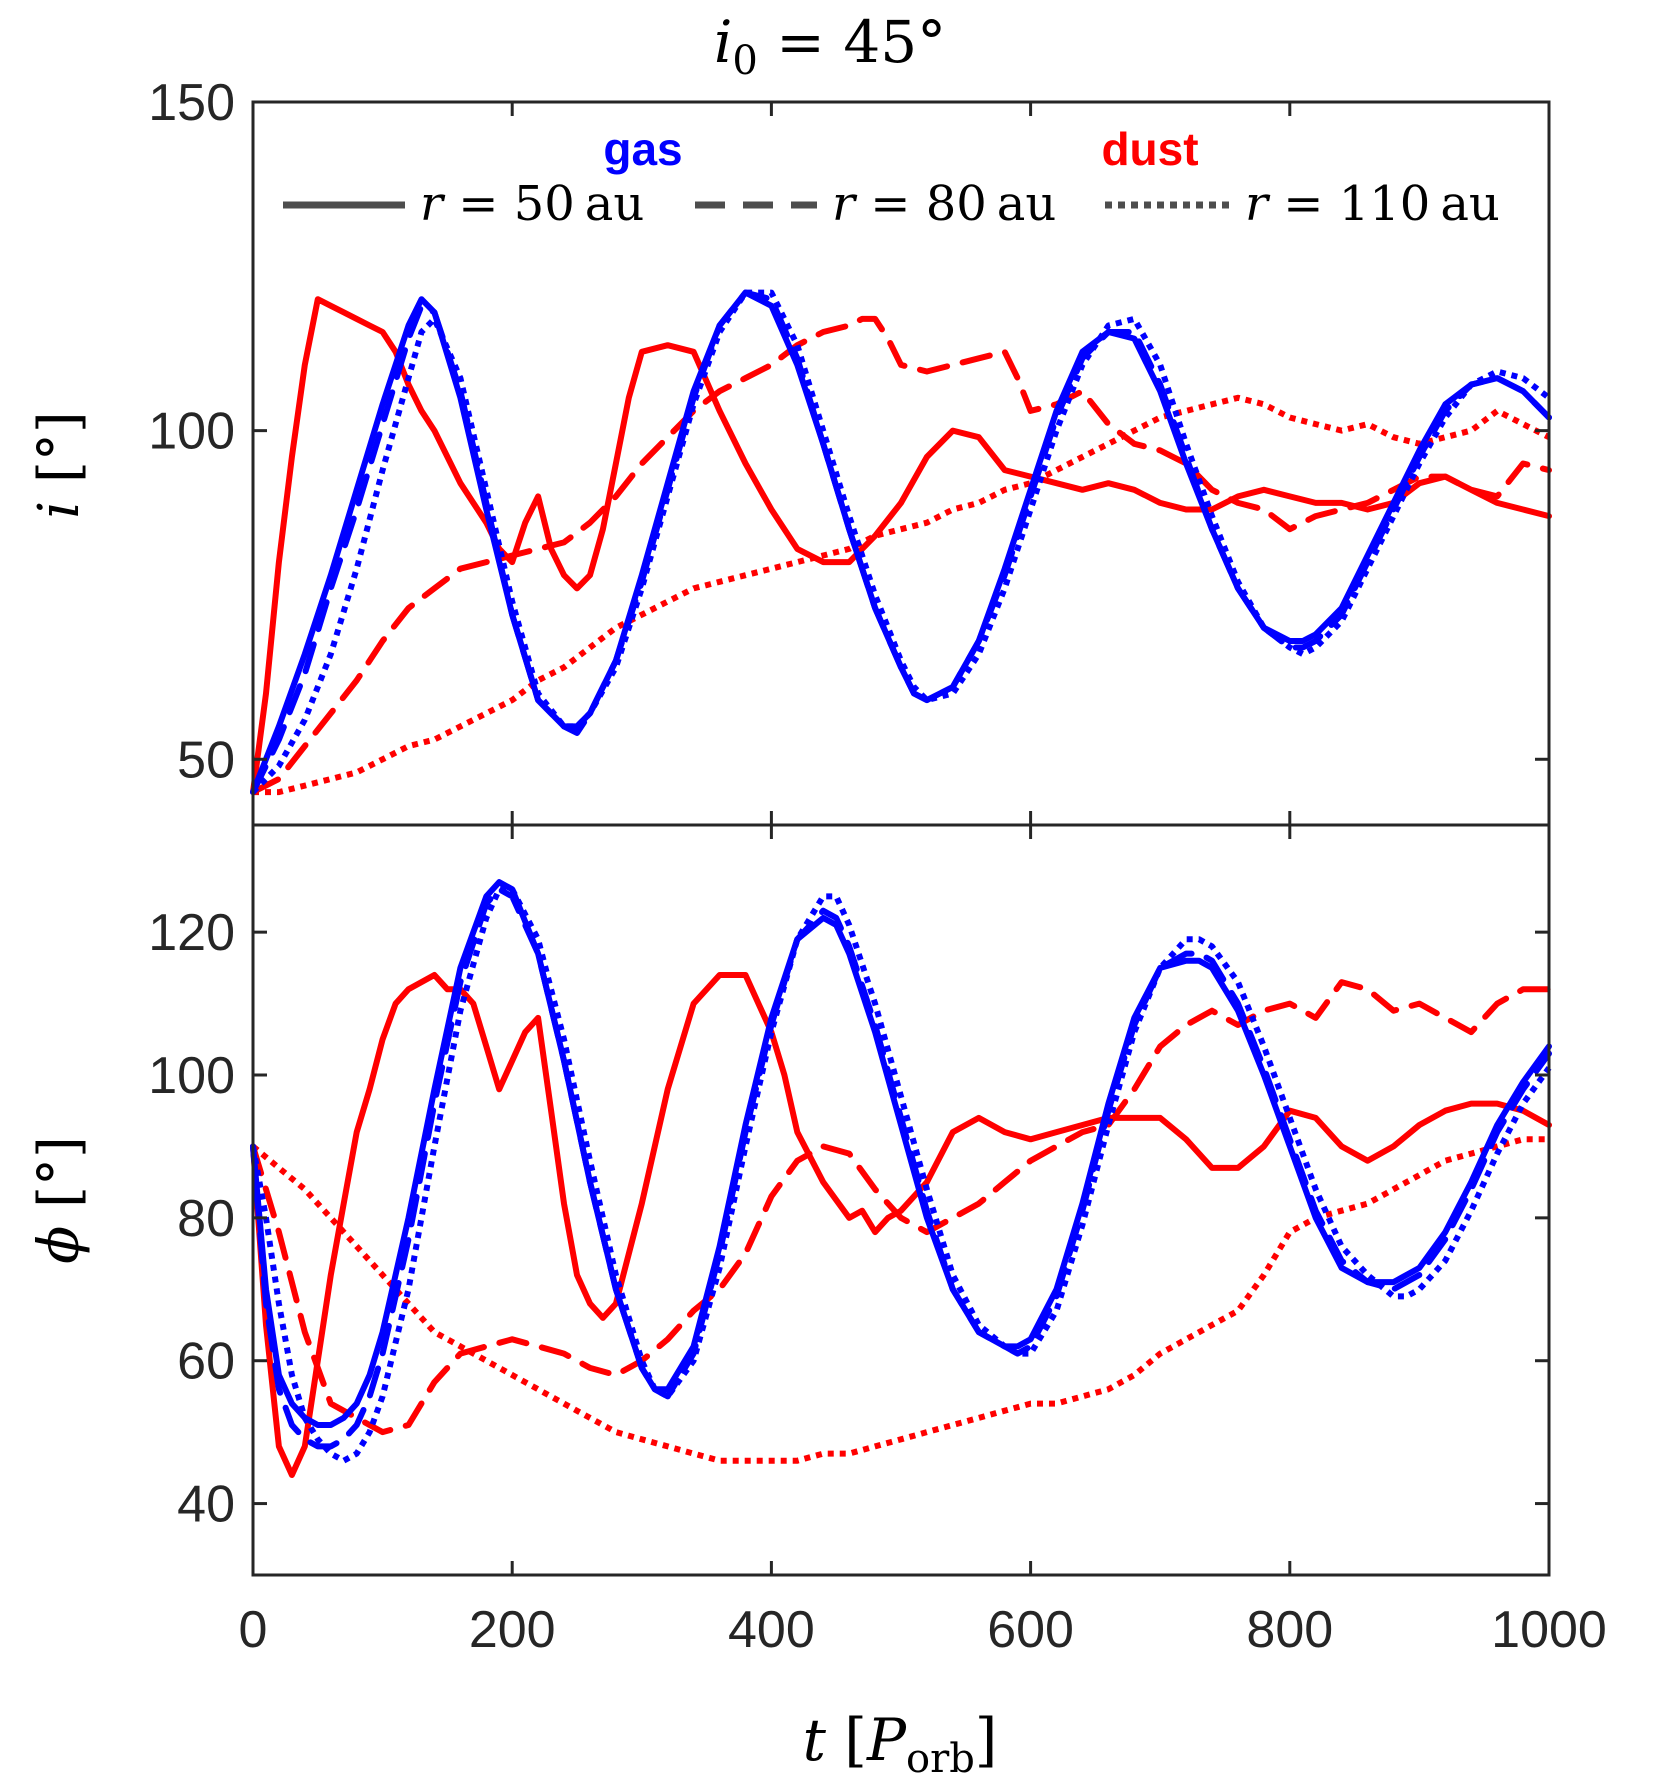 This screenshot has width=1661, height=1788. I want to click on legend-entry-50-unit: au, so click(615, 204).